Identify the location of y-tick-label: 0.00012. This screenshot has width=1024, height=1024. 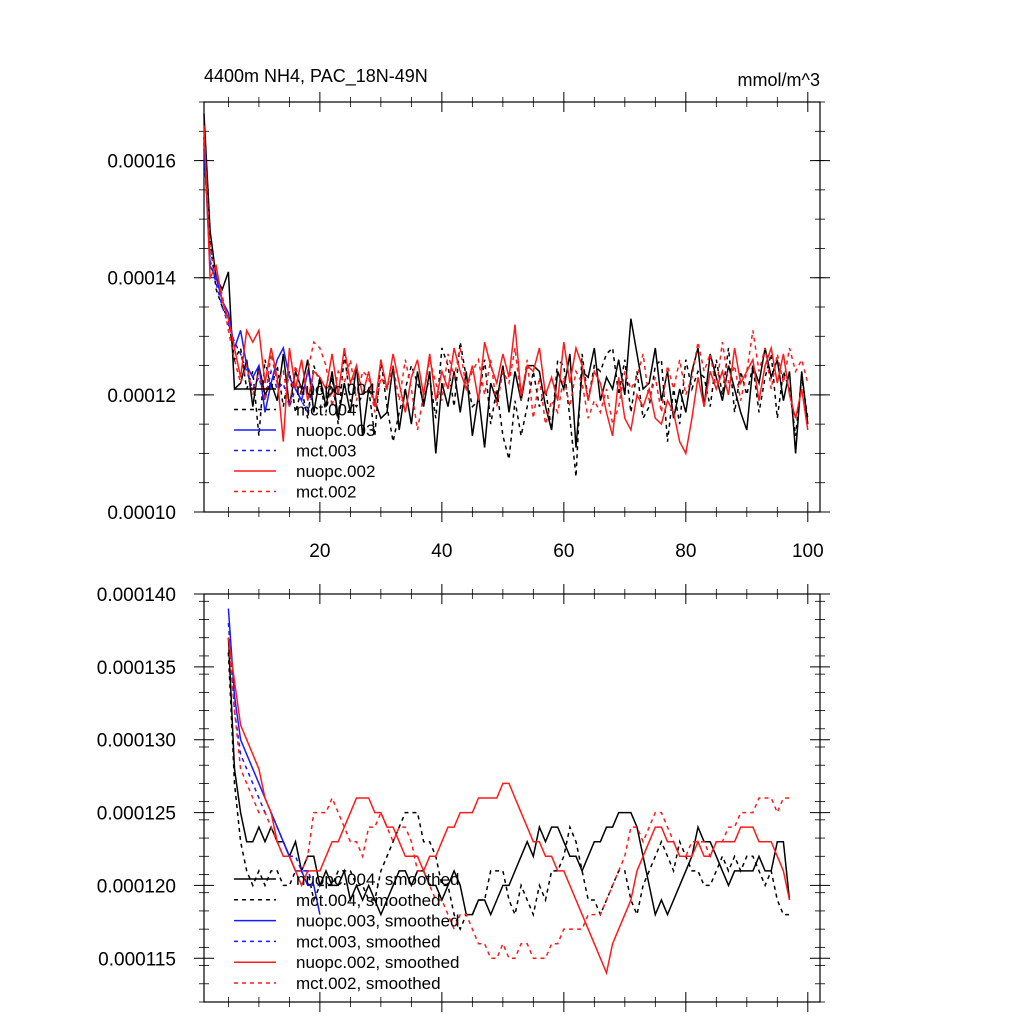
(141, 396).